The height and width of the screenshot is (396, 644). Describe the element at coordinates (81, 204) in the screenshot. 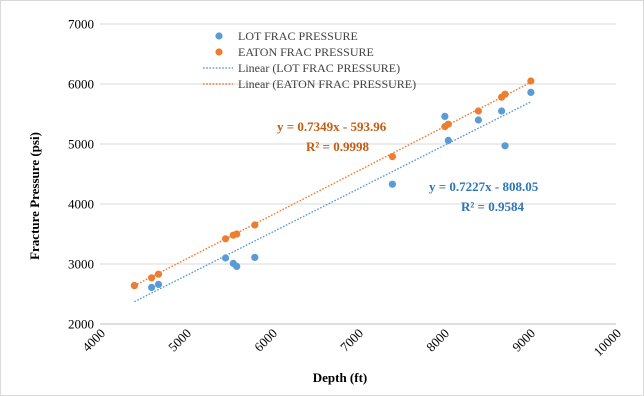

I see `y-tick-label: 4000` at that location.